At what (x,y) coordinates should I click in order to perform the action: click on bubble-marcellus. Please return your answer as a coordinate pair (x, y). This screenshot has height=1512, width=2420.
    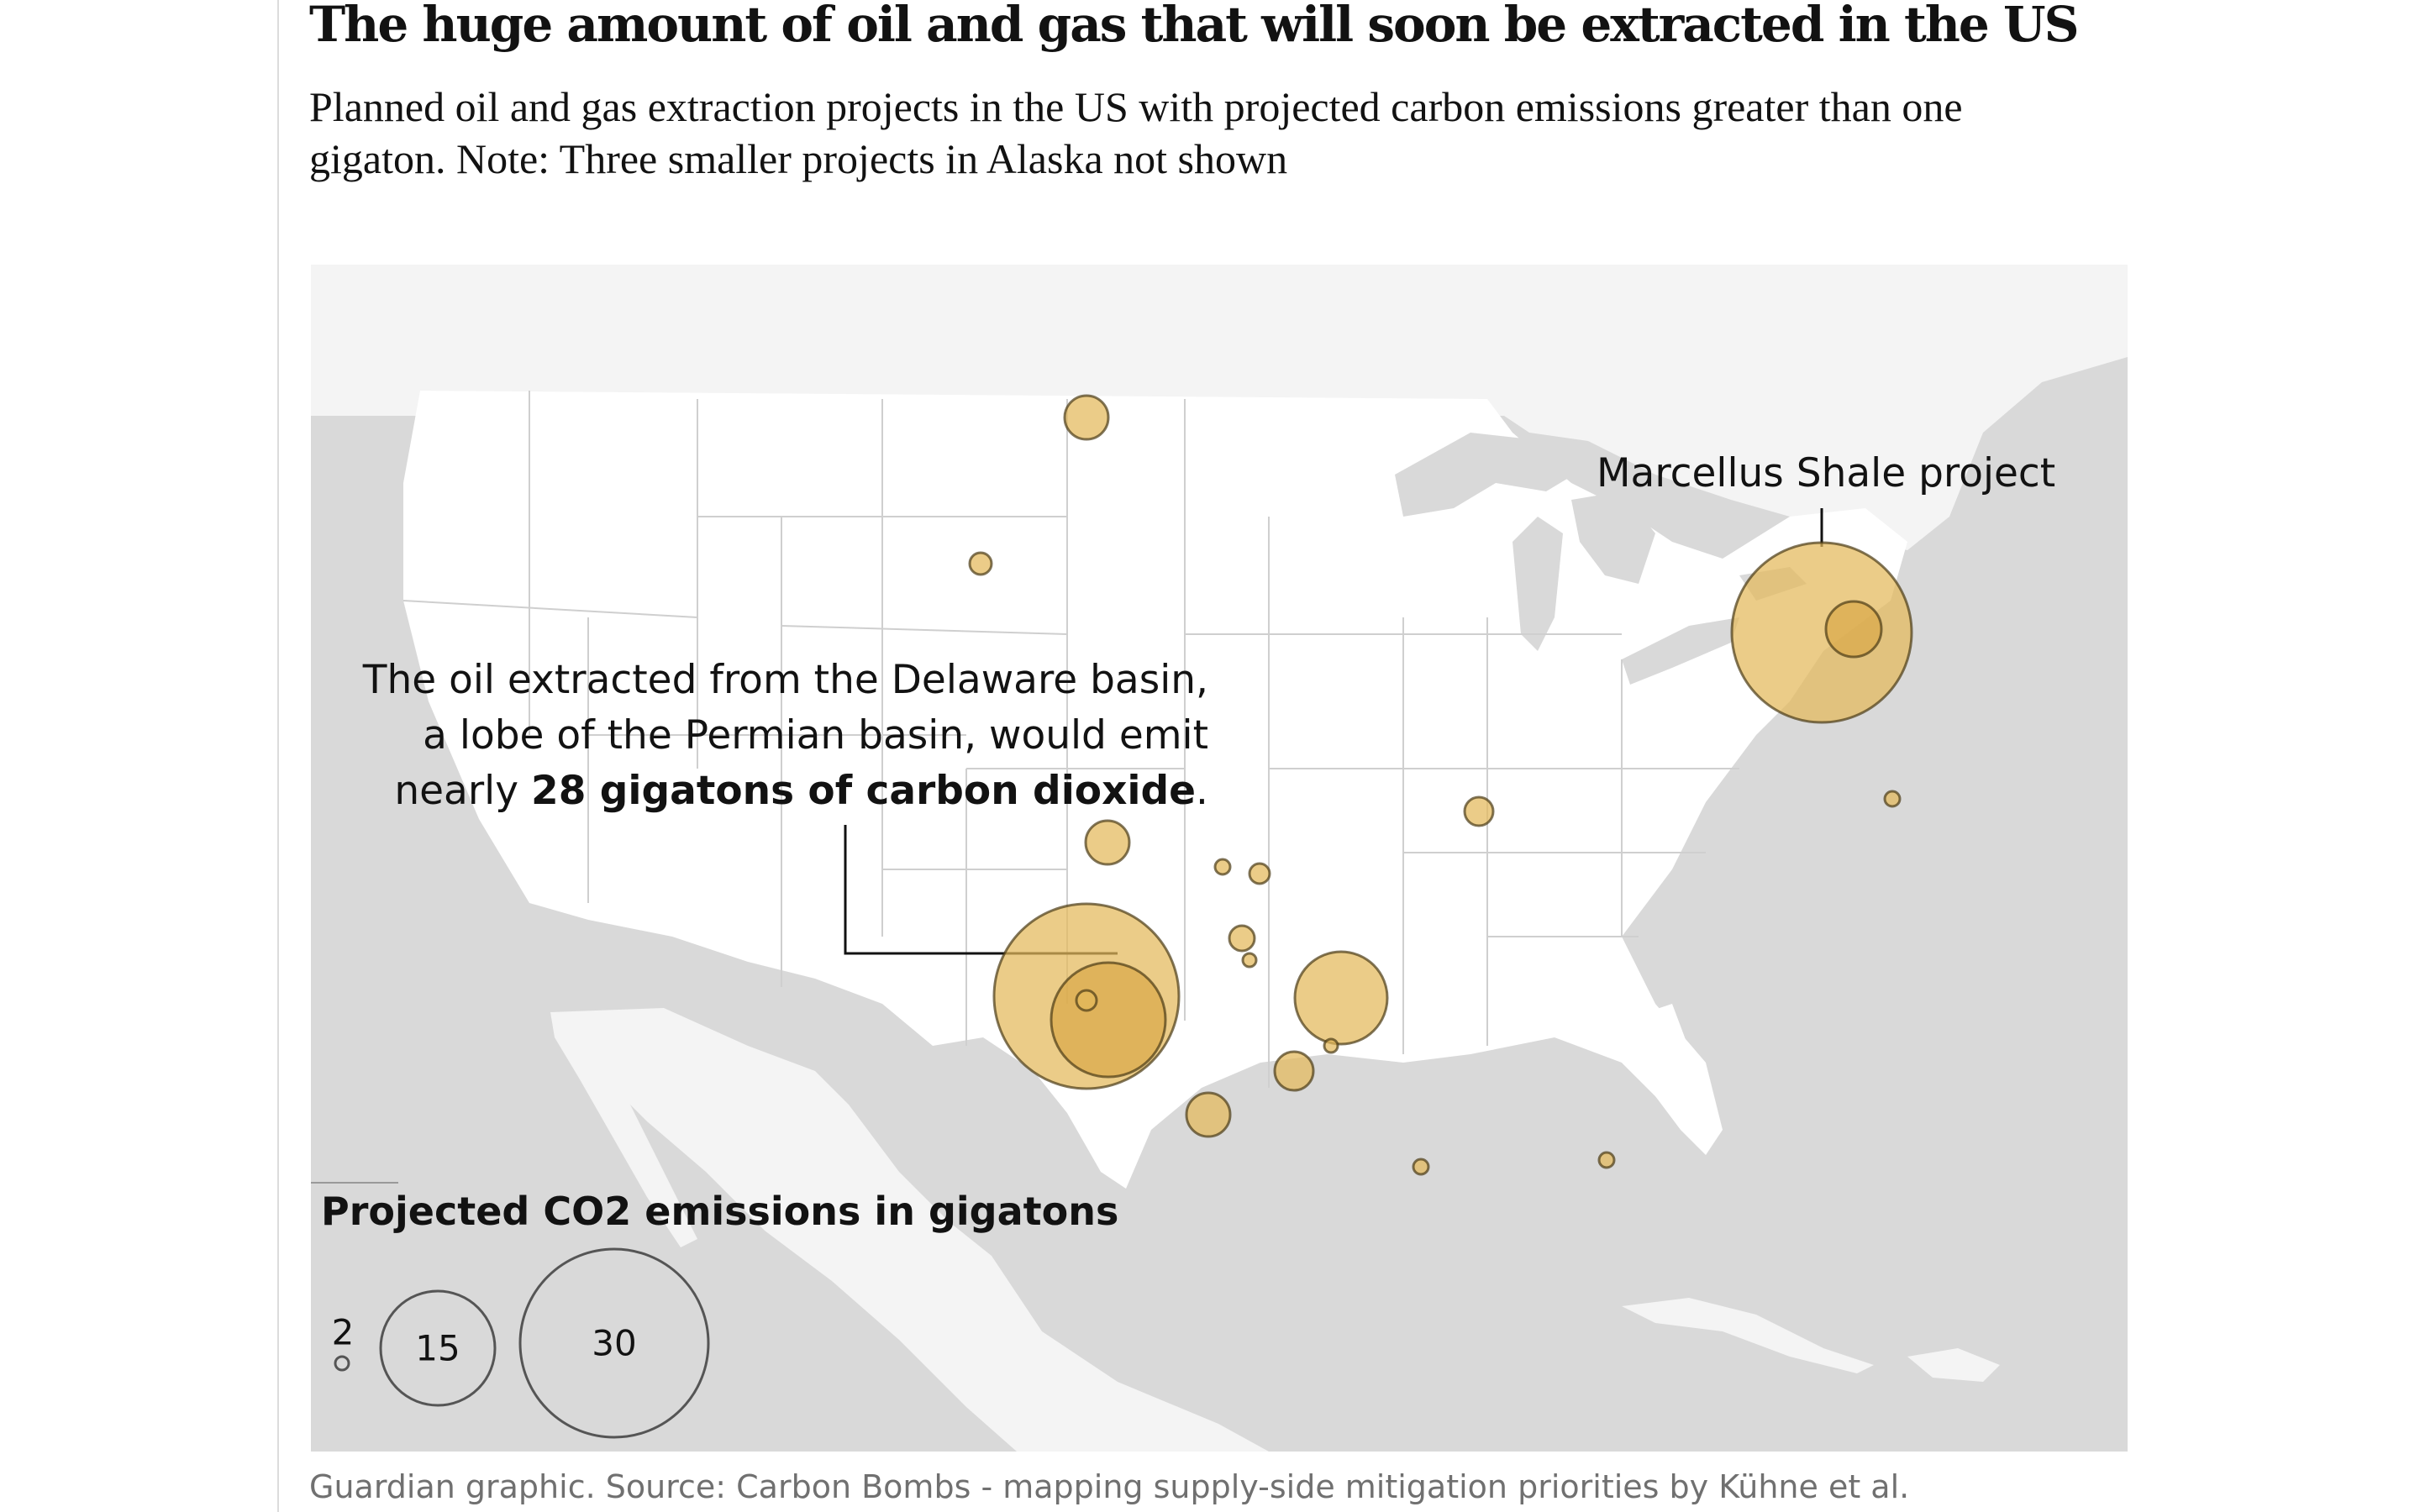
    Looking at the image, I should click on (1821, 632).